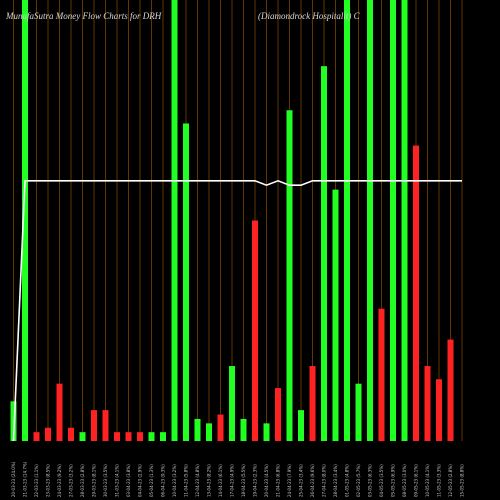 The height and width of the screenshot is (500, 500). I want to click on x-tick-label: 21-03-23 (14.7%), so click(25, 479).